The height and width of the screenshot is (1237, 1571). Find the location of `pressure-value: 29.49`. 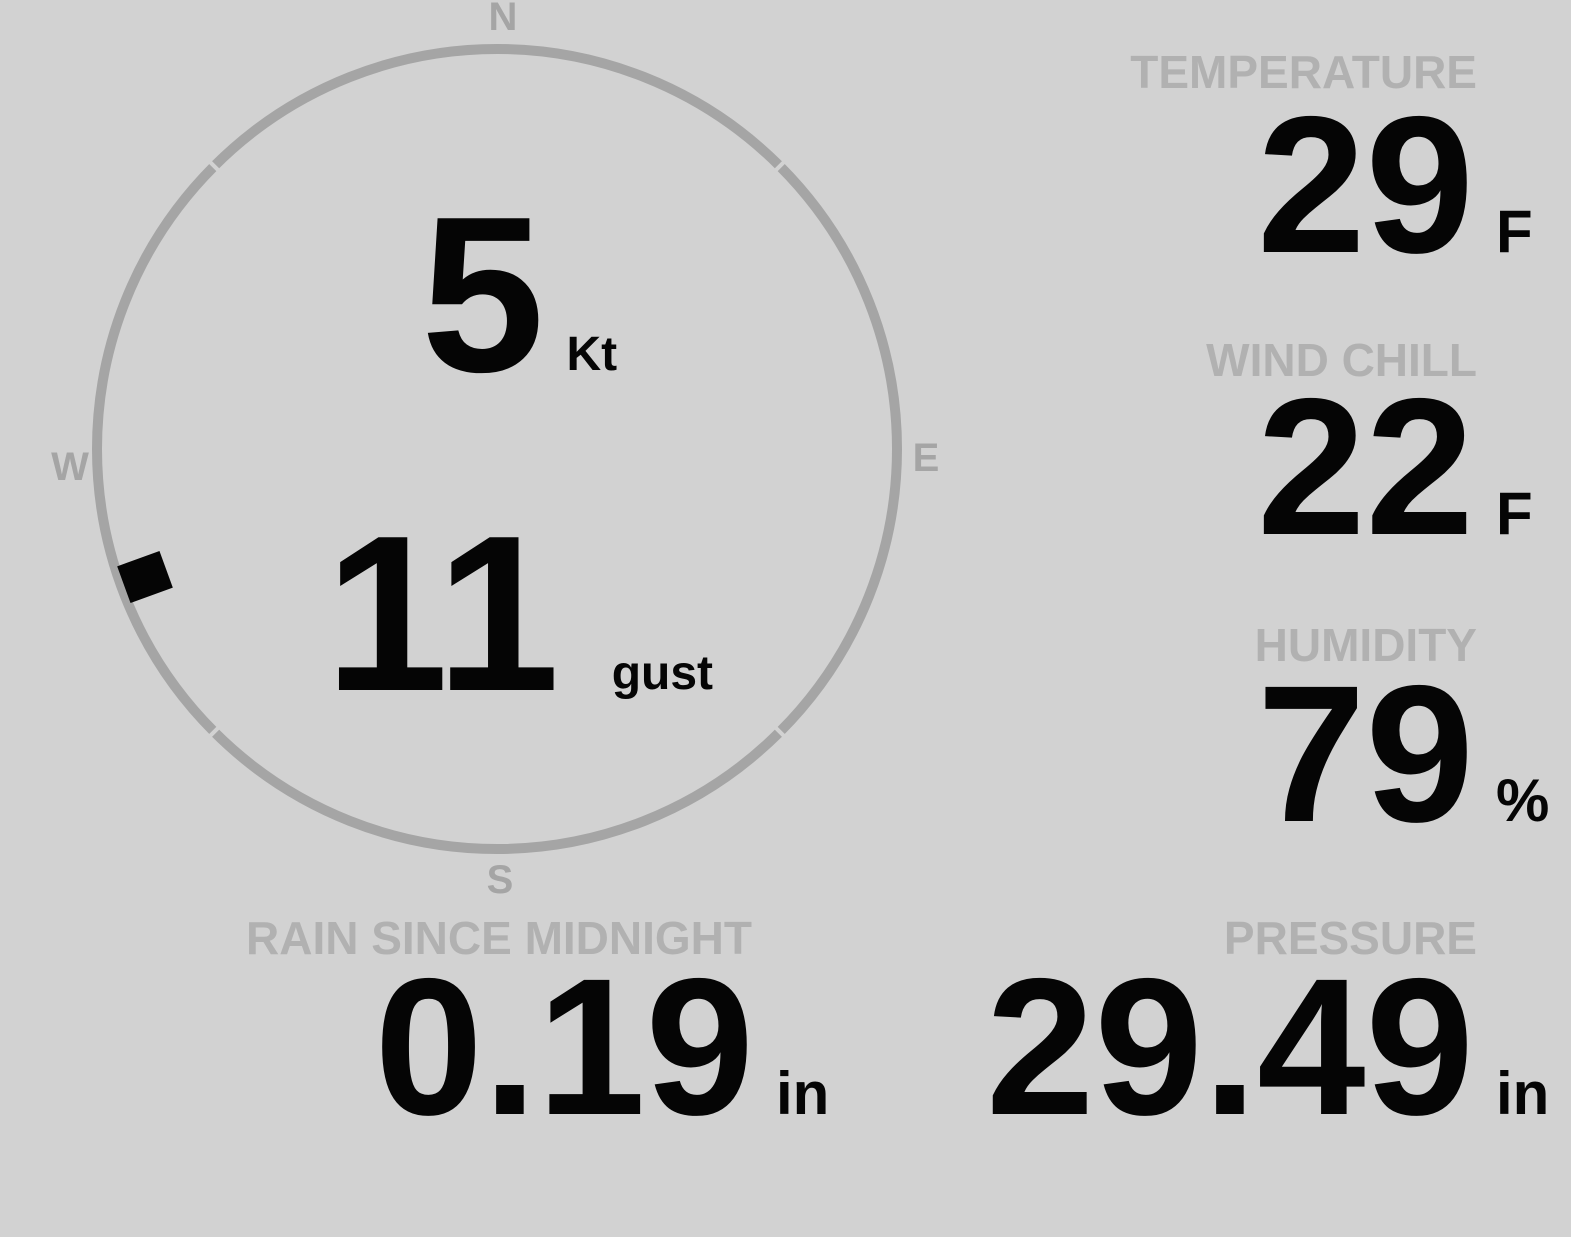

pressure-value: 29.49 is located at coordinates (1230, 1047).